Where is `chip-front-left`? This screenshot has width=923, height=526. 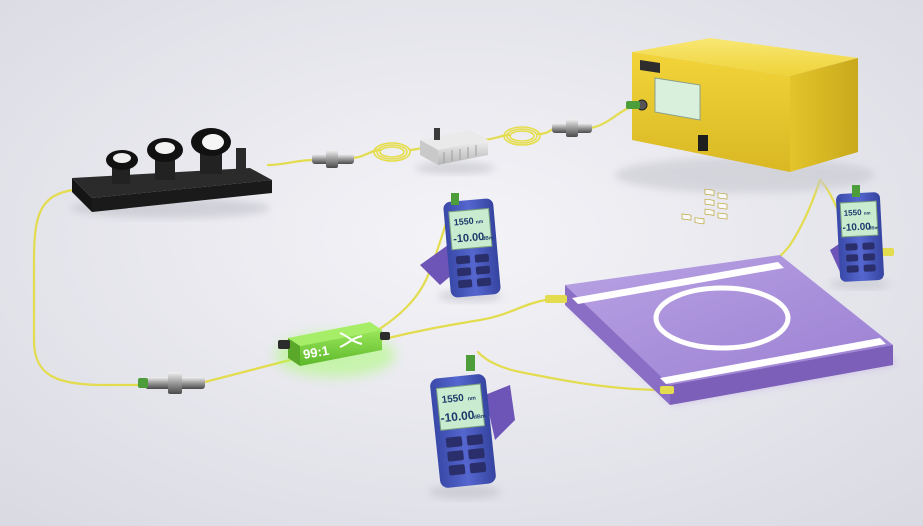
chip-front-left is located at coordinates (617, 345).